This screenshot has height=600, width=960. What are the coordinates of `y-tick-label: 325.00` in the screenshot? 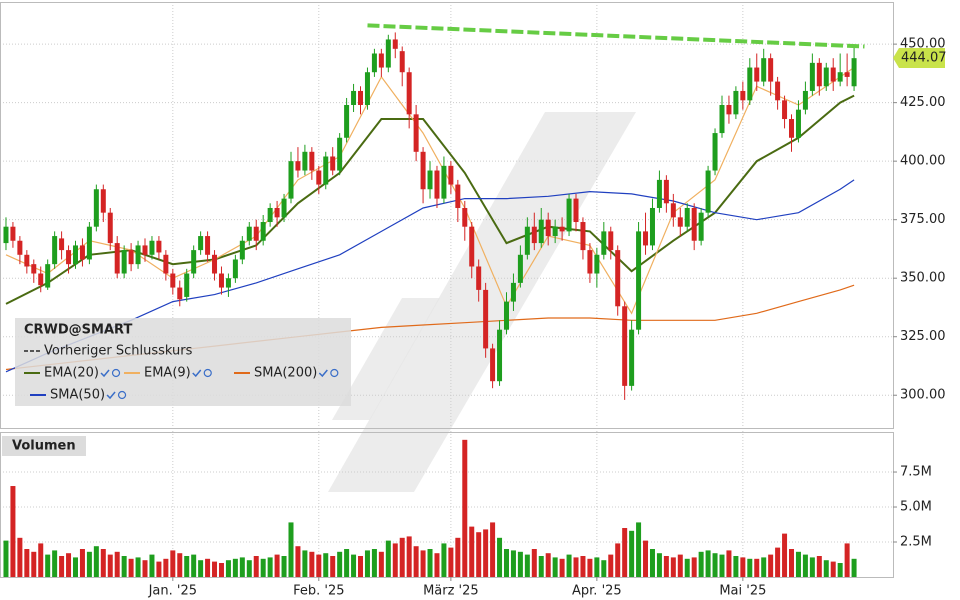 It's located at (923, 336).